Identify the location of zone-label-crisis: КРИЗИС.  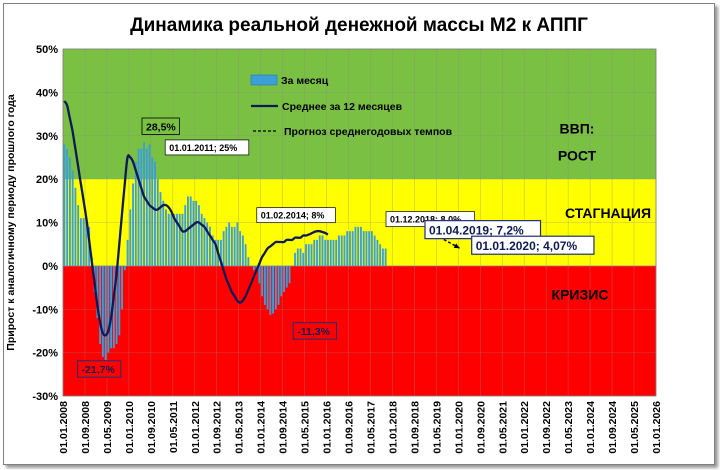
(580, 294).